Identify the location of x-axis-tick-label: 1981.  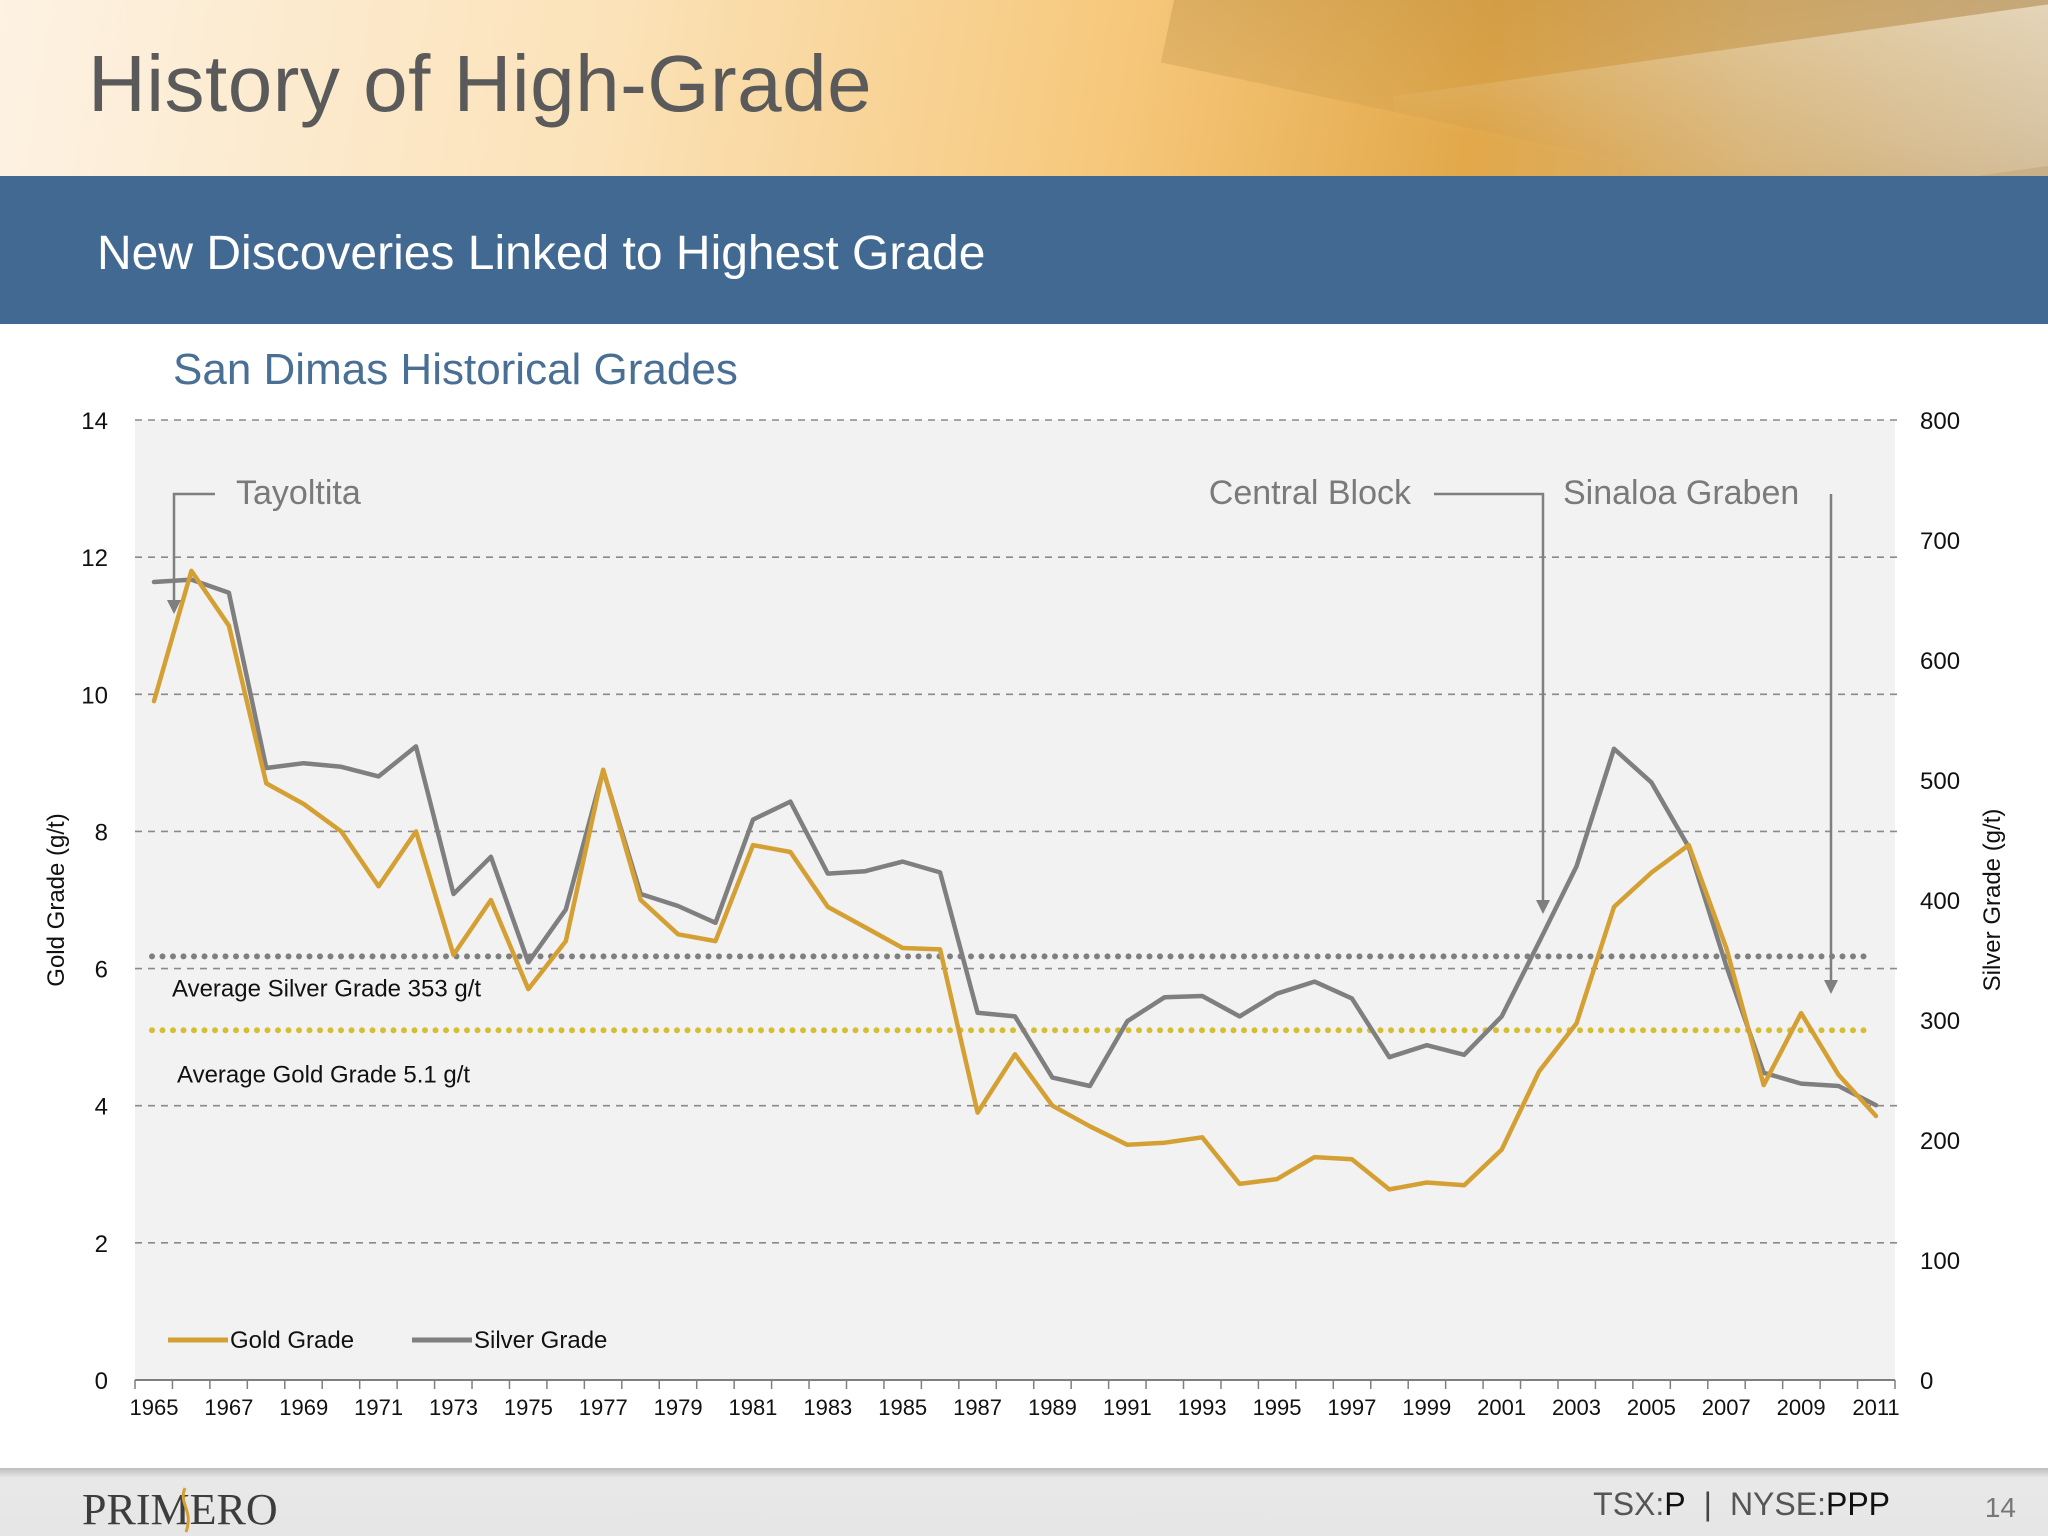
(752, 1407).